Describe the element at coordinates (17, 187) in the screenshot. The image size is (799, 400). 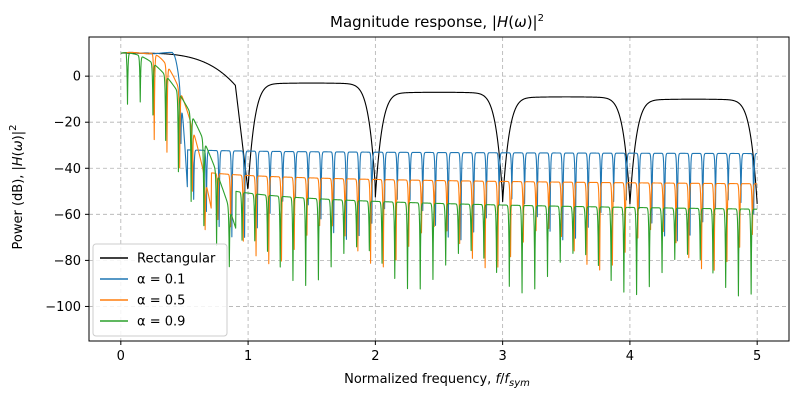
I see `y-axis-label: Power (dB), |H(ω)|2` at that location.